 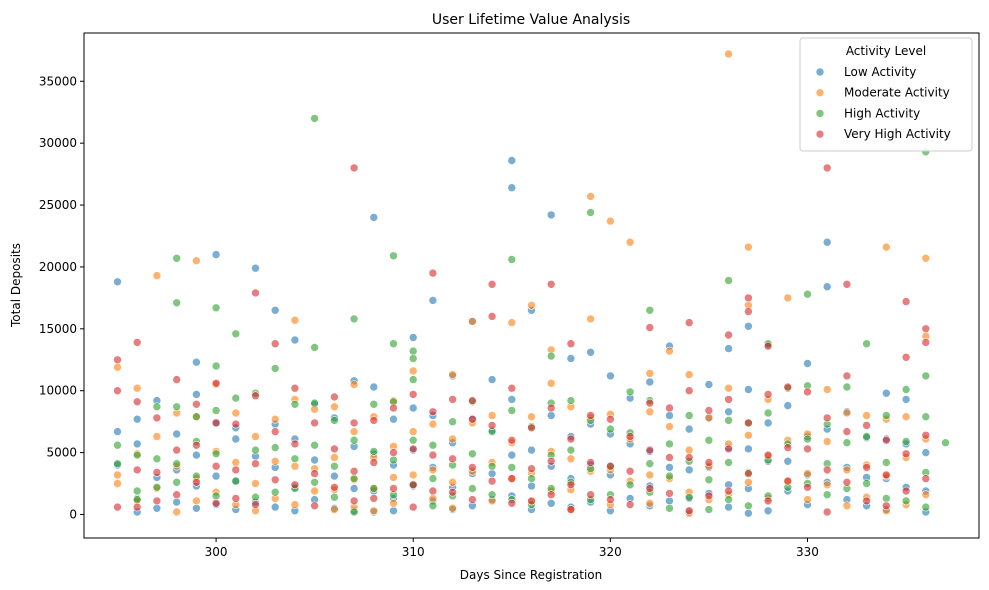 I want to click on legend-marker, so click(x=820, y=113).